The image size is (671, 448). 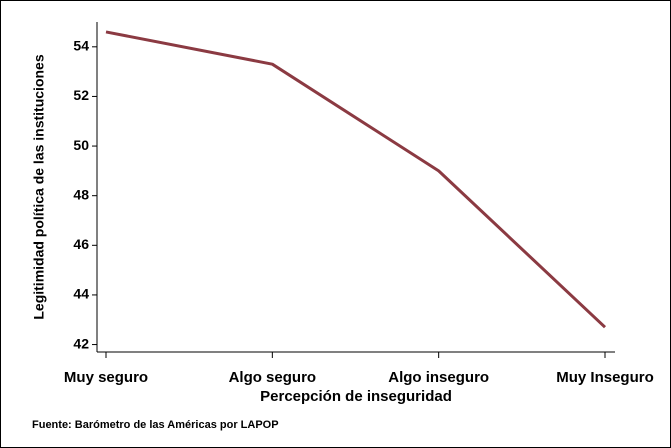 What do you see at coordinates (81, 343) in the screenshot?
I see `y-tick-label: 42` at bounding box center [81, 343].